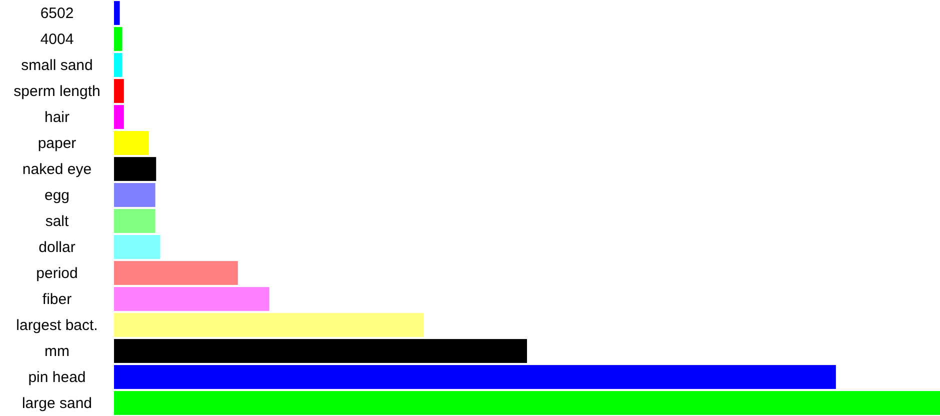 The width and height of the screenshot is (940, 416). Describe the element at coordinates (57, 221) in the screenshot. I see `y-tick-label: salt` at that location.